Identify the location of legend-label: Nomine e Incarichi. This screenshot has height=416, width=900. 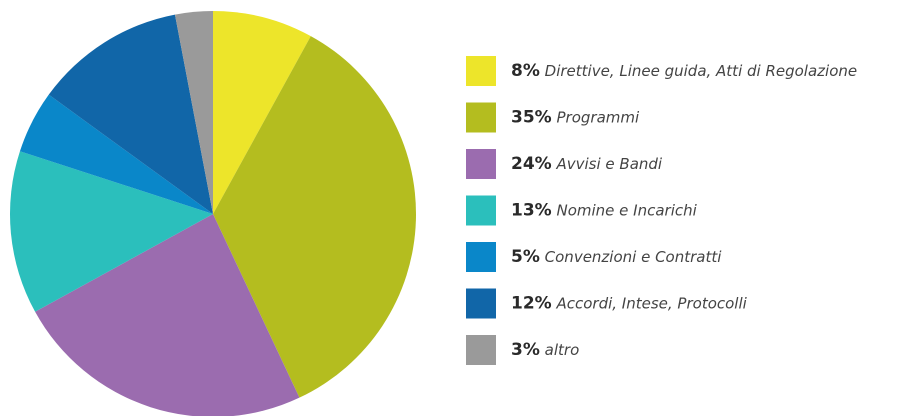
(626, 210).